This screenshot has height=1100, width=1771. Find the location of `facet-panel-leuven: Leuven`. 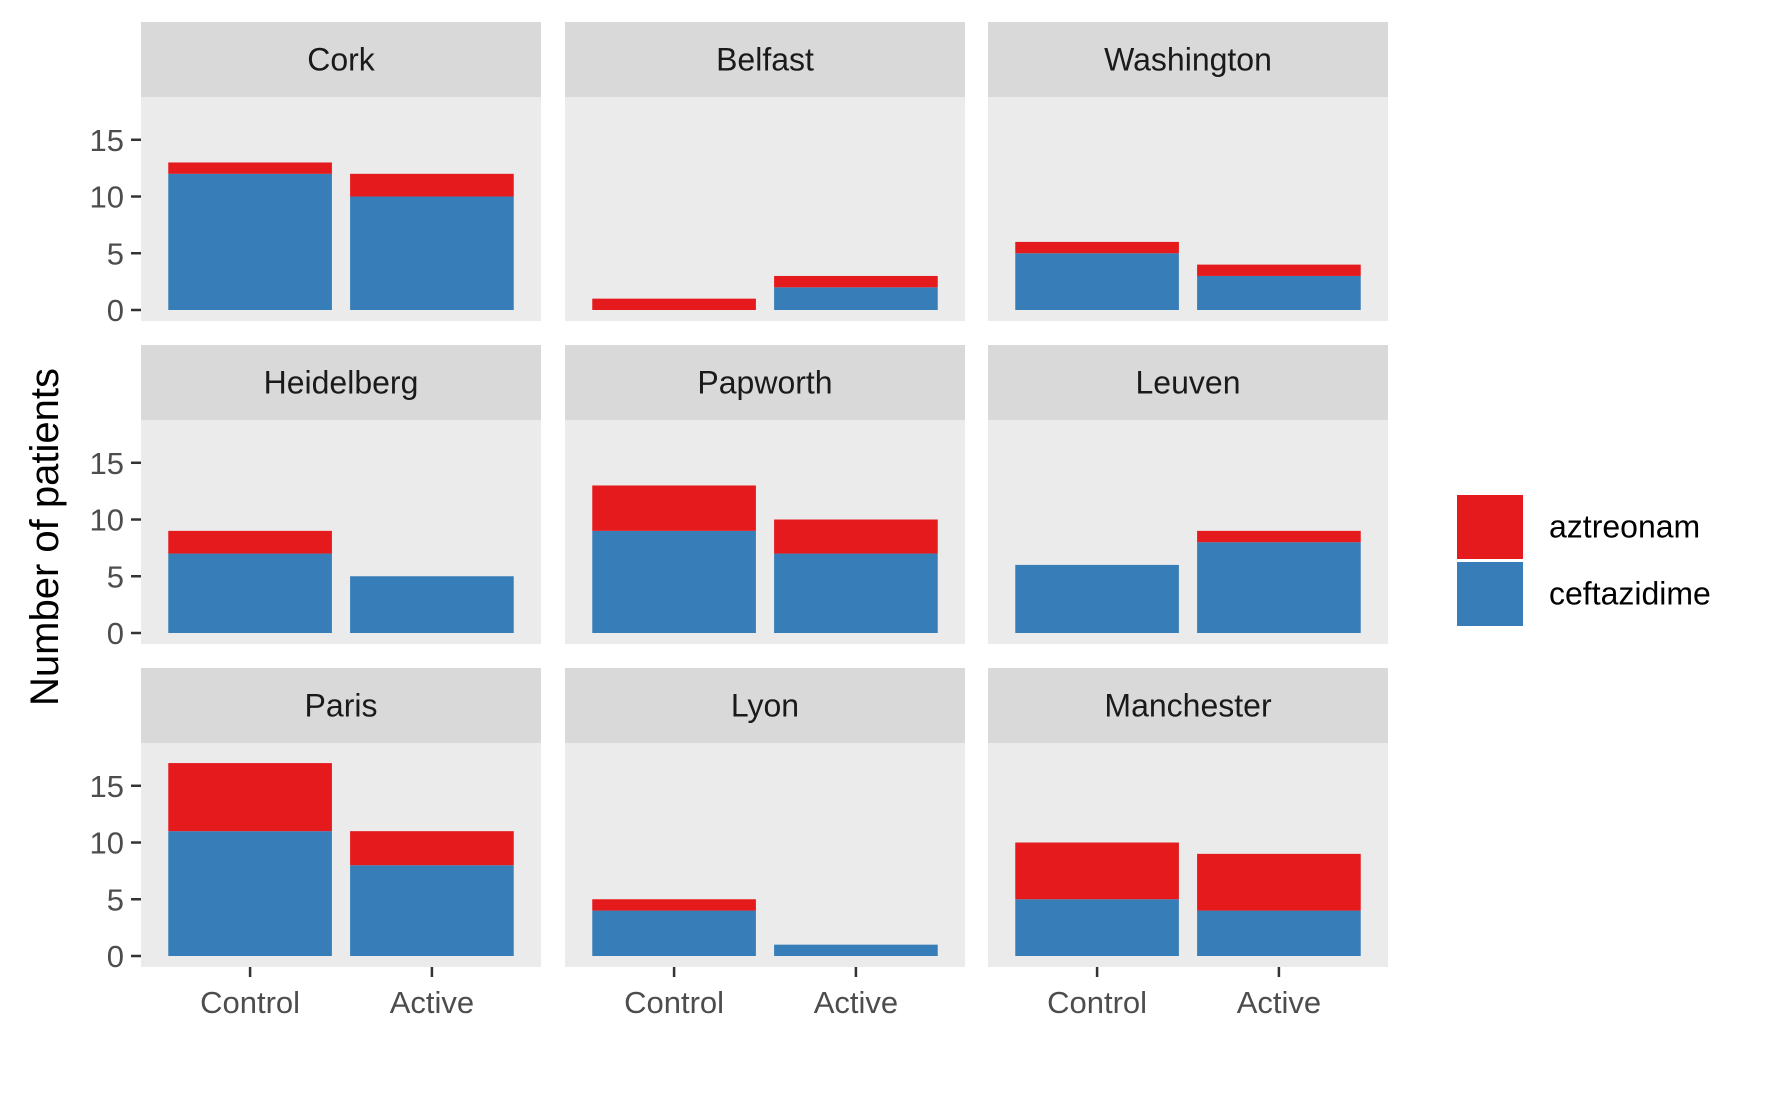

facet-panel-leuven: Leuven is located at coordinates (1188, 494).